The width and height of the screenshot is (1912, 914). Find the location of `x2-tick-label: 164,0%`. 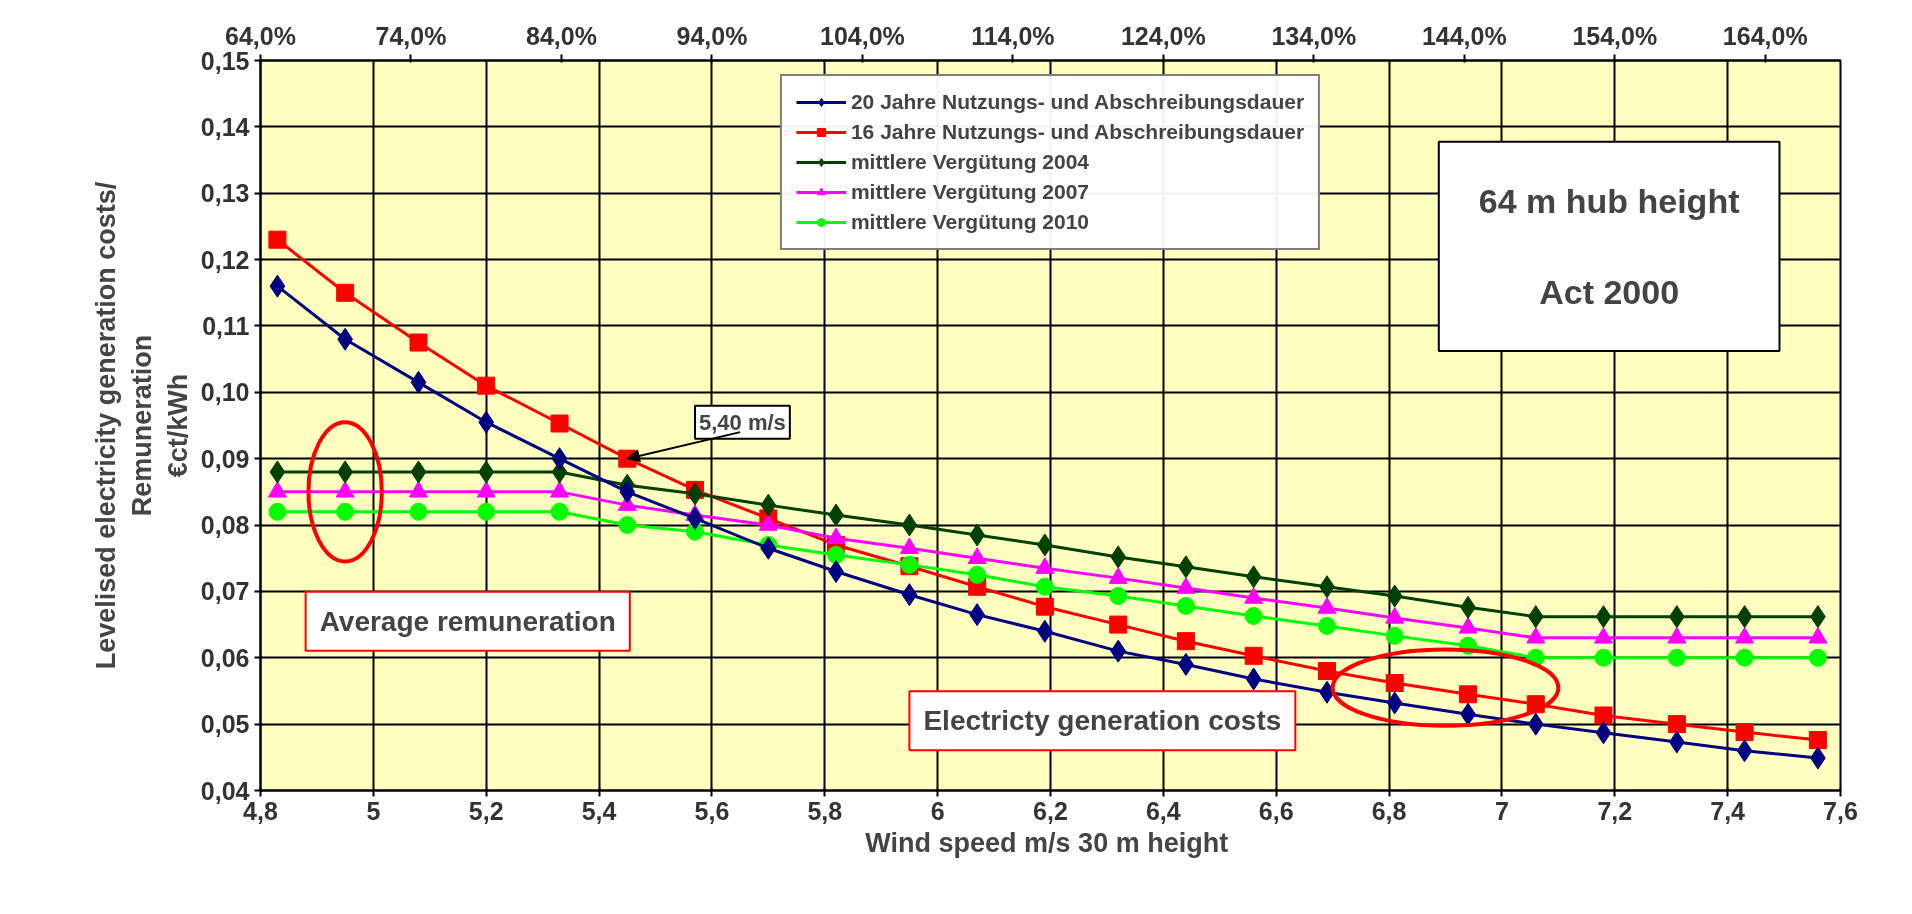

x2-tick-label: 164,0% is located at coordinates (1765, 35).